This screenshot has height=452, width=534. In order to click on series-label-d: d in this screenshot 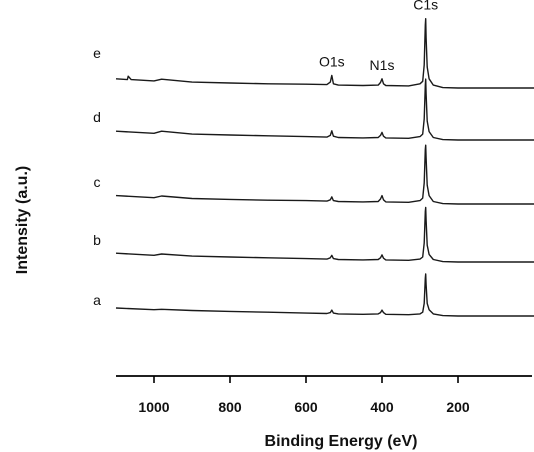, I will do `click(97, 117)`.